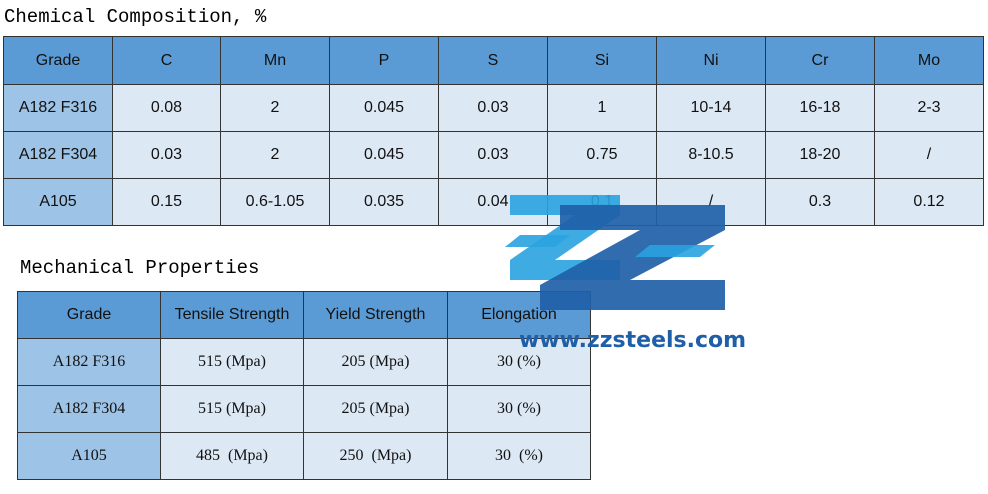 The height and width of the screenshot is (494, 988). Describe the element at coordinates (820, 155) in the screenshot. I see `table-cell: 18-20` at that location.